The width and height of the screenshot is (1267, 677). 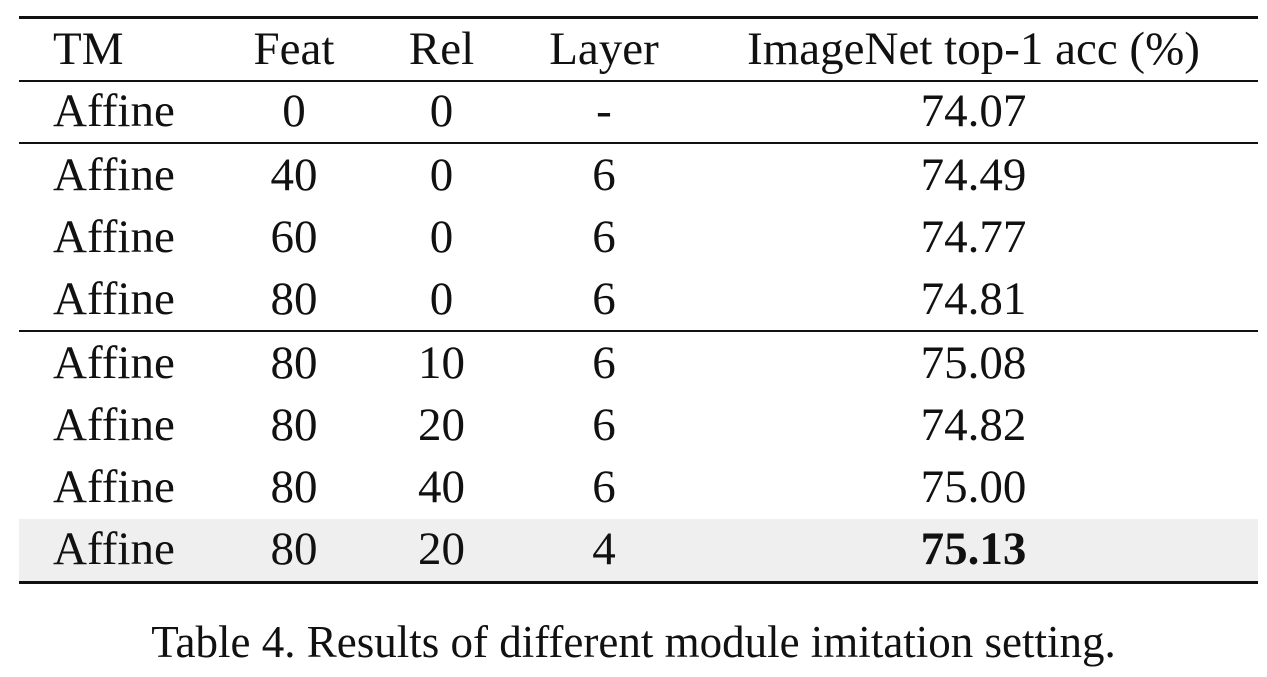 What do you see at coordinates (973, 487) in the screenshot?
I see `cell-accuracy: 75.00` at bounding box center [973, 487].